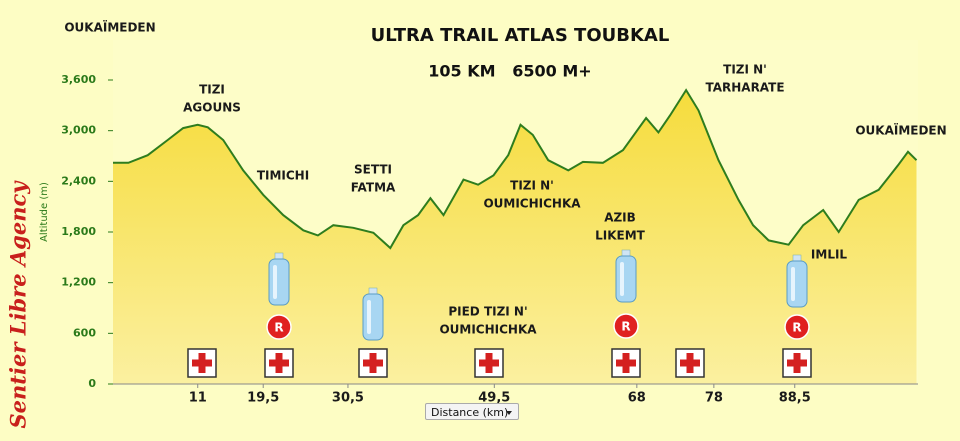 The width and height of the screenshot is (960, 441). I want to click on watermark: Sentier Libre Agency, so click(18, 304).